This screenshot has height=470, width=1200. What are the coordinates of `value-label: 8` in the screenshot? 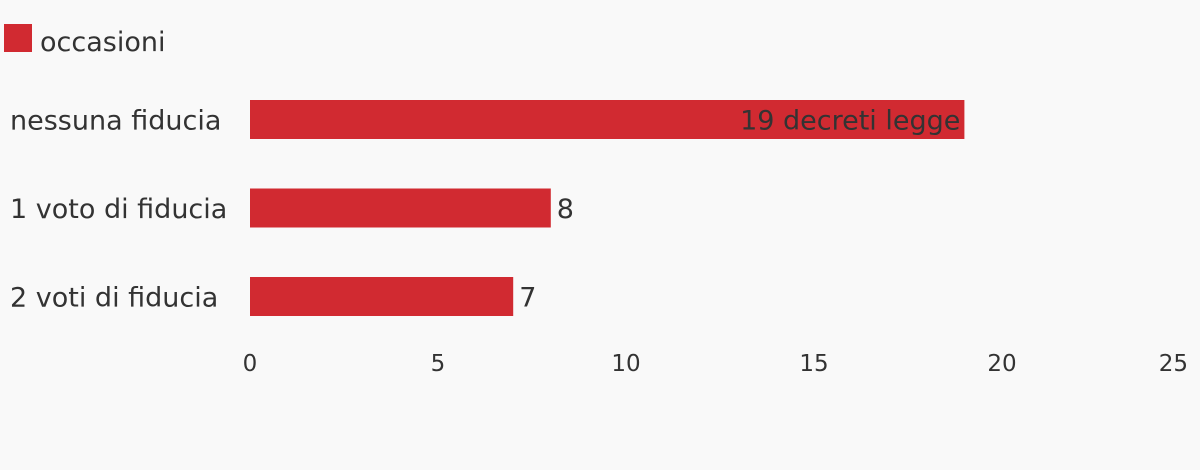 It's located at (565, 209).